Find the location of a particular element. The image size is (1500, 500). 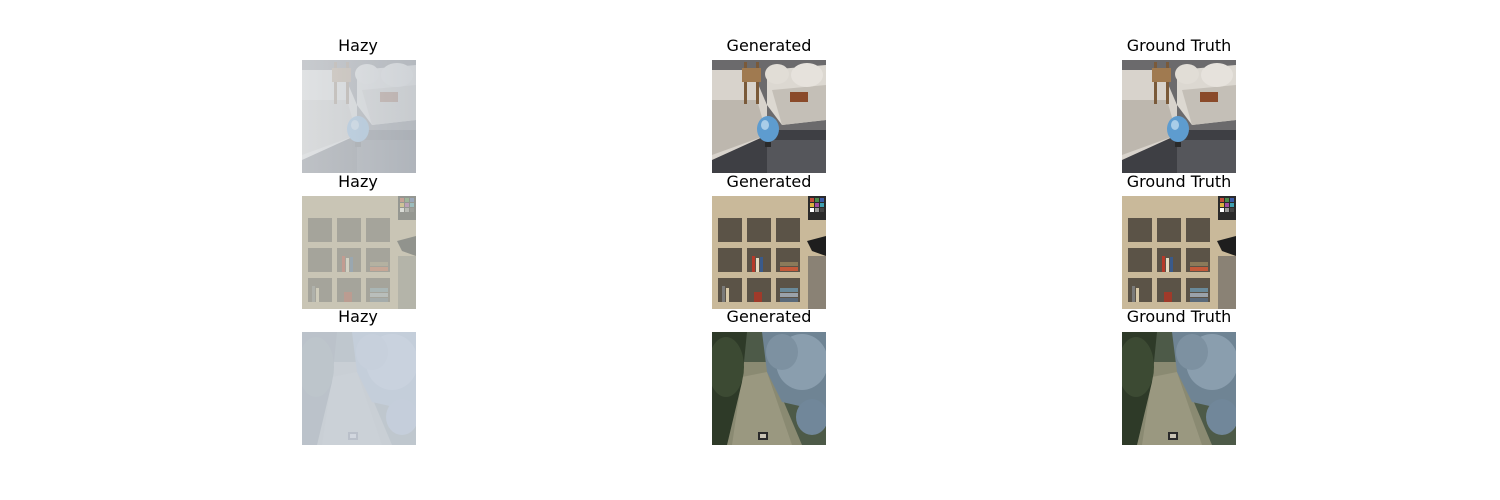

generated-title-row-1: Generated is located at coordinates (769, 45).